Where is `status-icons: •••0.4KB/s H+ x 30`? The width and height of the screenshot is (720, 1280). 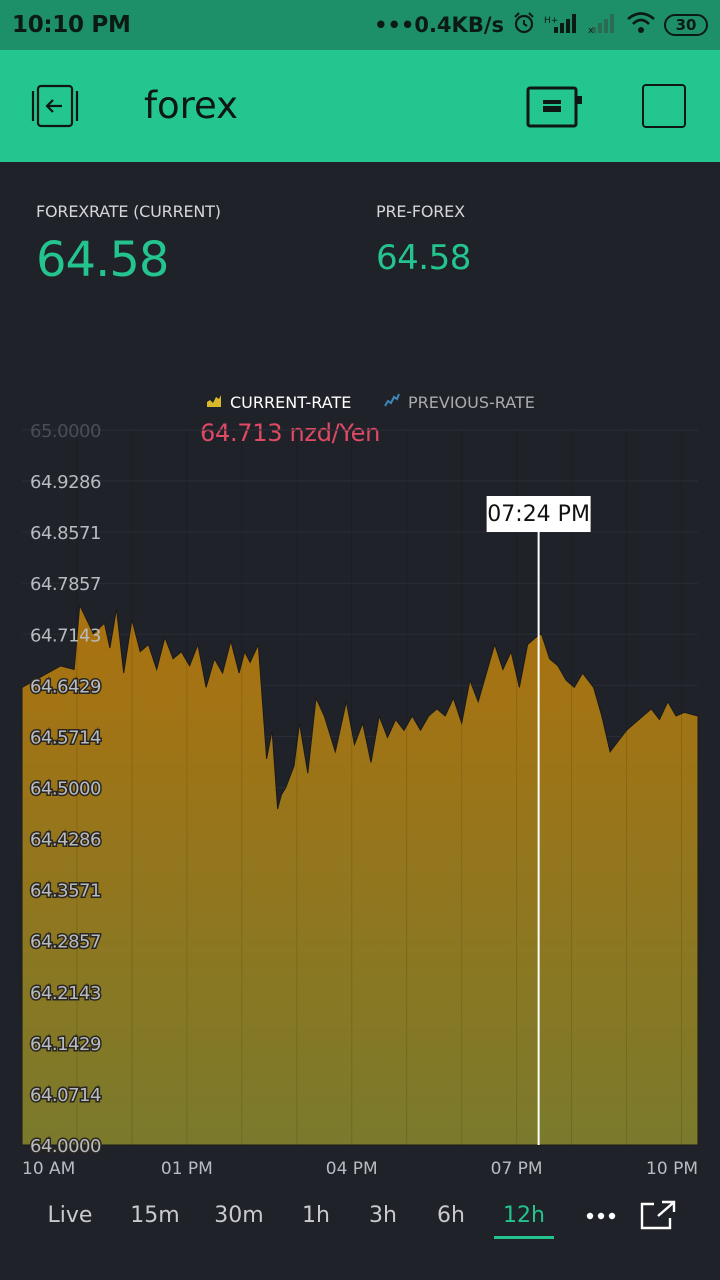 status-icons: •••0.4KB/s H+ x 30 is located at coordinates (541, 25).